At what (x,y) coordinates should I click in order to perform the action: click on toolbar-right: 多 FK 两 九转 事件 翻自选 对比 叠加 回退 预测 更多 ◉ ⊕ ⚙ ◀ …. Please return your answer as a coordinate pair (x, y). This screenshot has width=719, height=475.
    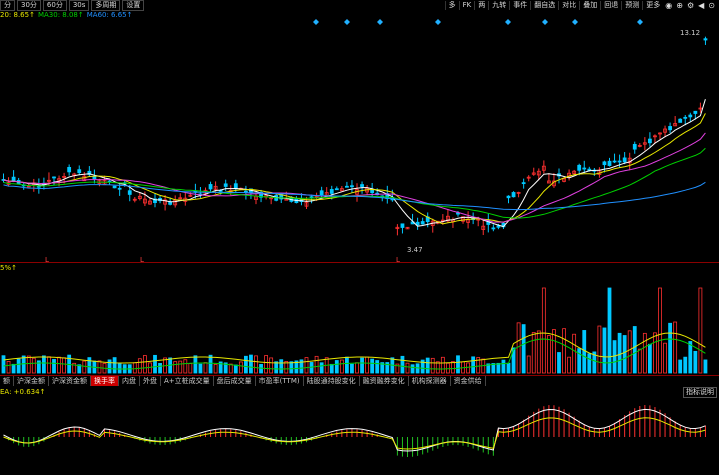
    Looking at the image, I should click on (580, 5).